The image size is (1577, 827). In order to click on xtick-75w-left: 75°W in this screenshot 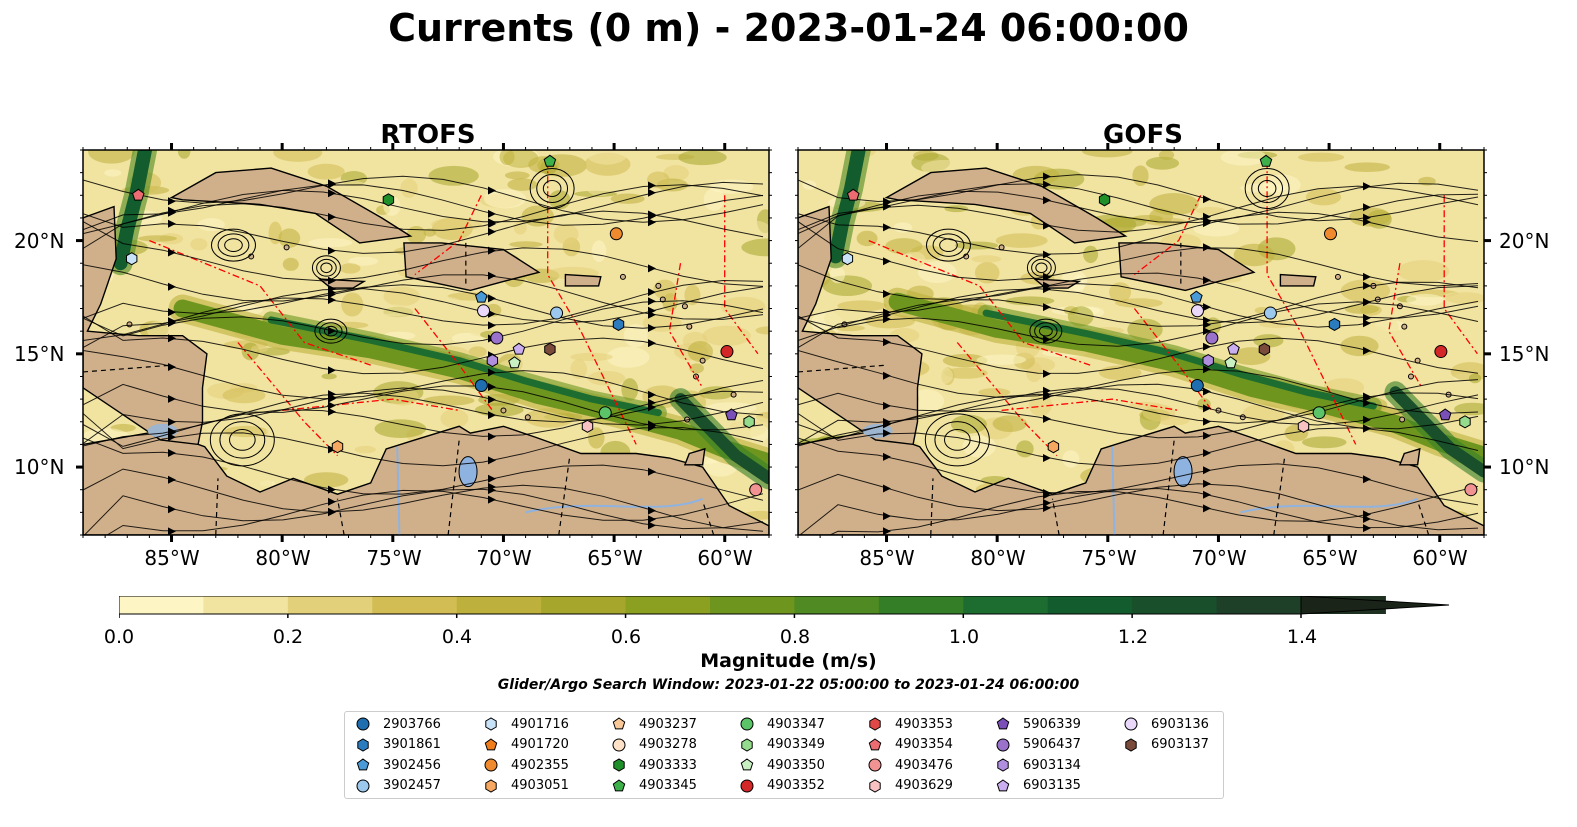, I will do `click(394, 558)`.